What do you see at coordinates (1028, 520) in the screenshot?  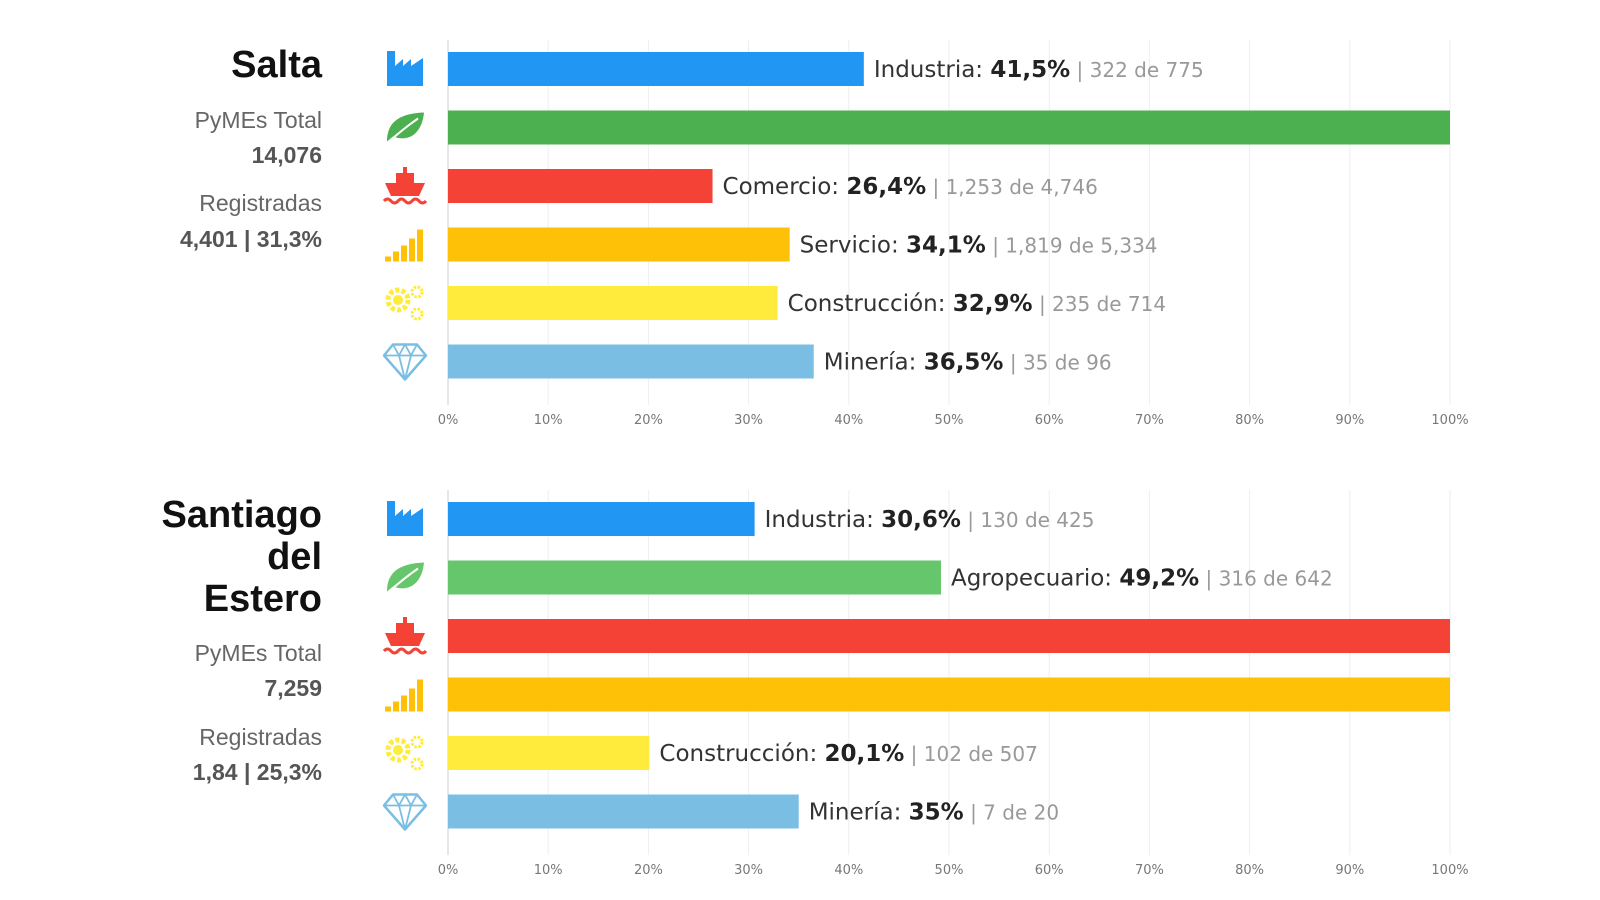 I see `bar-detail: | 130 de 425` at bounding box center [1028, 520].